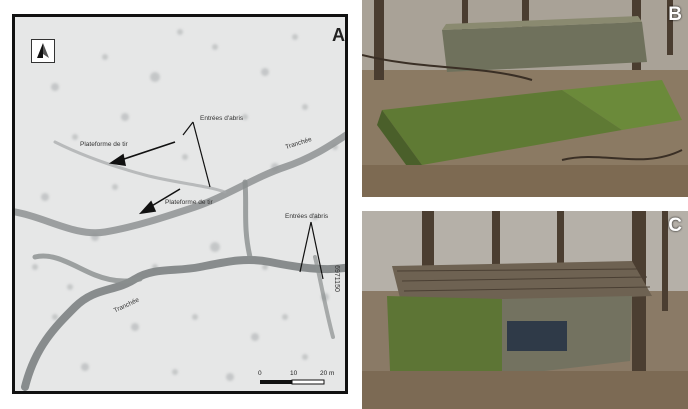 The image size is (688, 409). Describe the element at coordinates (216, 200) in the screenshot. I see `annotation-arrows` at that location.